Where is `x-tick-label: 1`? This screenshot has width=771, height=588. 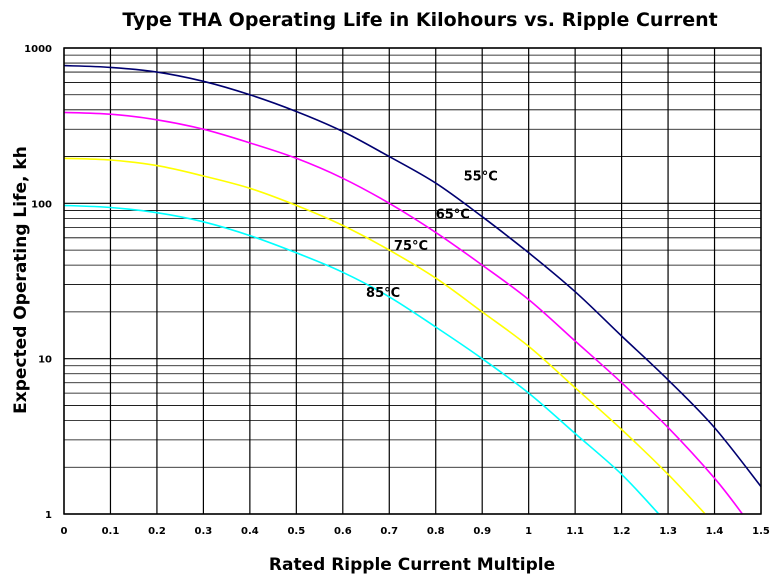 x-tick-label: 1 is located at coordinates (528, 531).